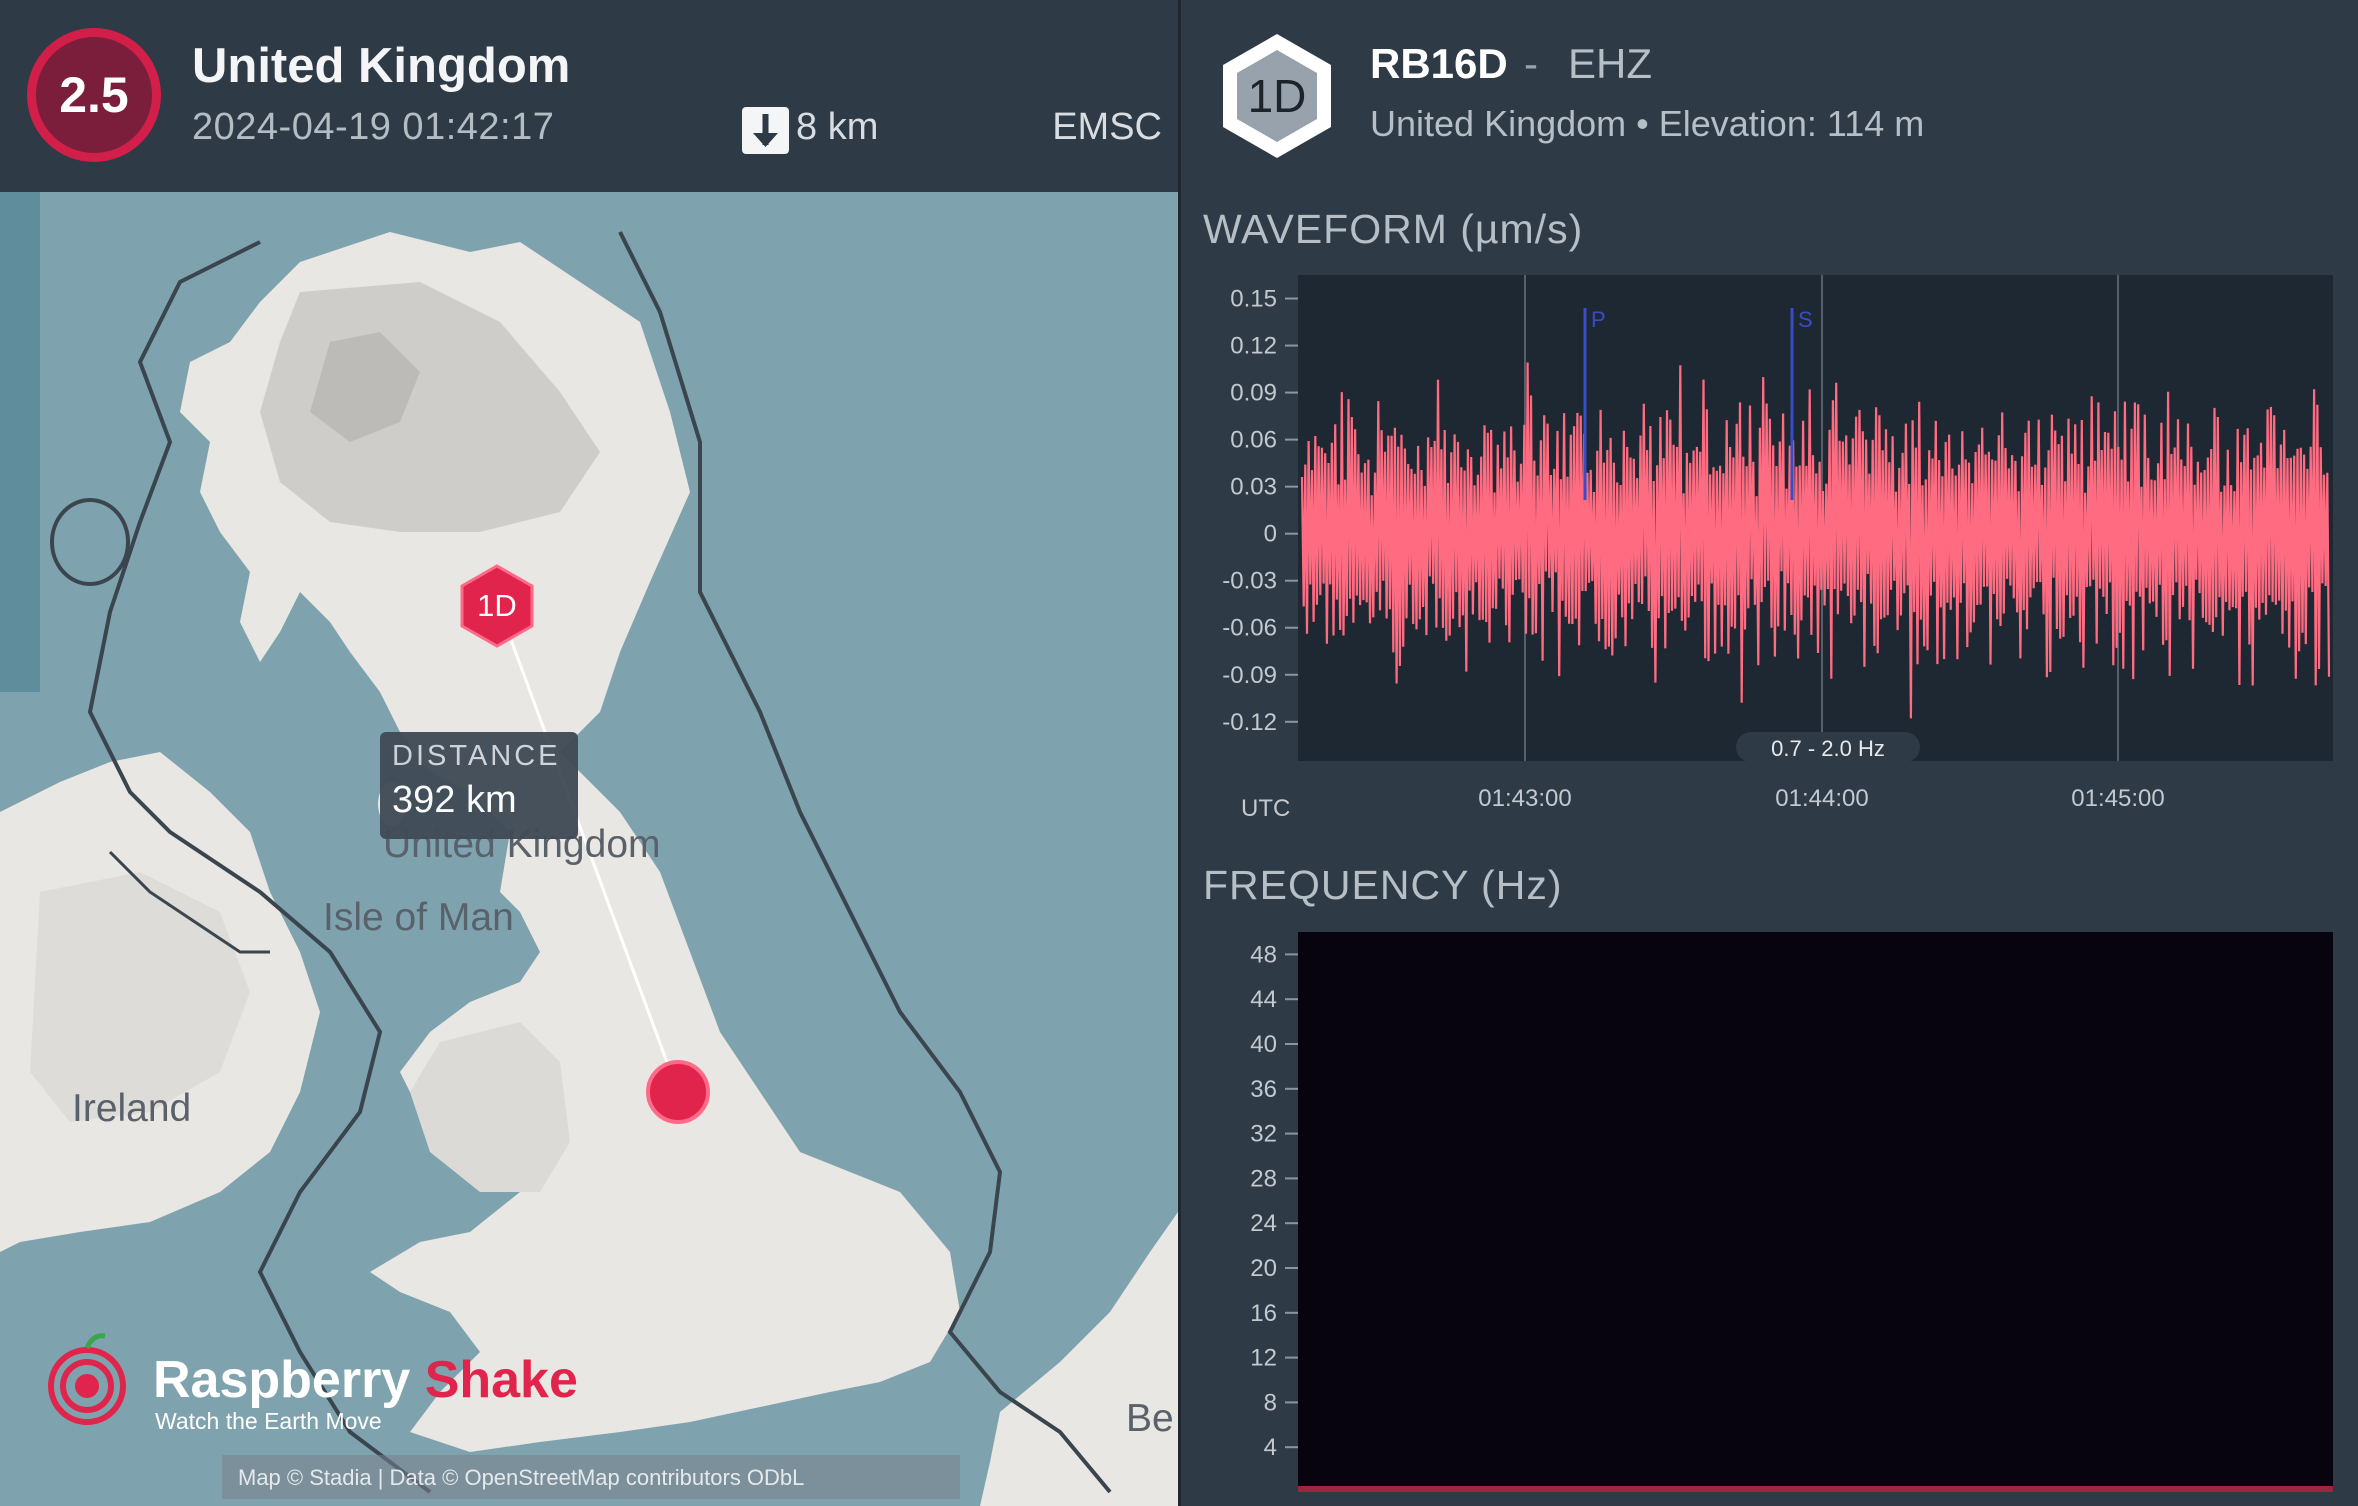 The width and height of the screenshot is (2358, 1506). What do you see at coordinates (1263, 1358) in the screenshot?
I see `spectrogram-y-tick-9: 12` at bounding box center [1263, 1358].